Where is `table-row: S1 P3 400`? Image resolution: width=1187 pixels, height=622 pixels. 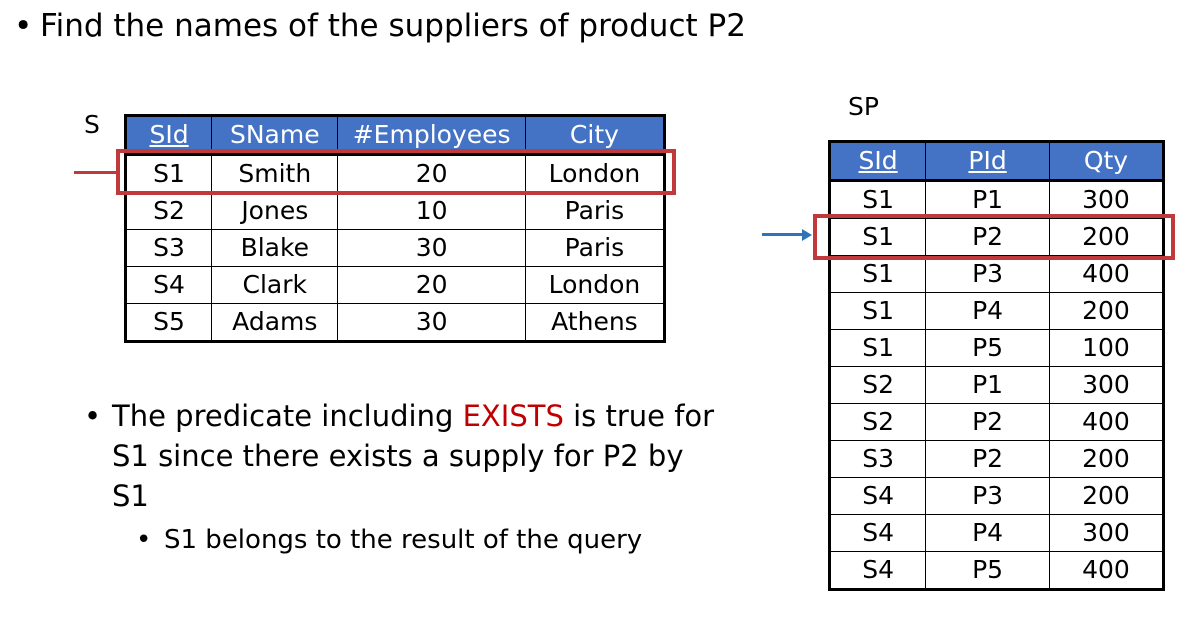 table-row: S1 P3 400 is located at coordinates (996, 274).